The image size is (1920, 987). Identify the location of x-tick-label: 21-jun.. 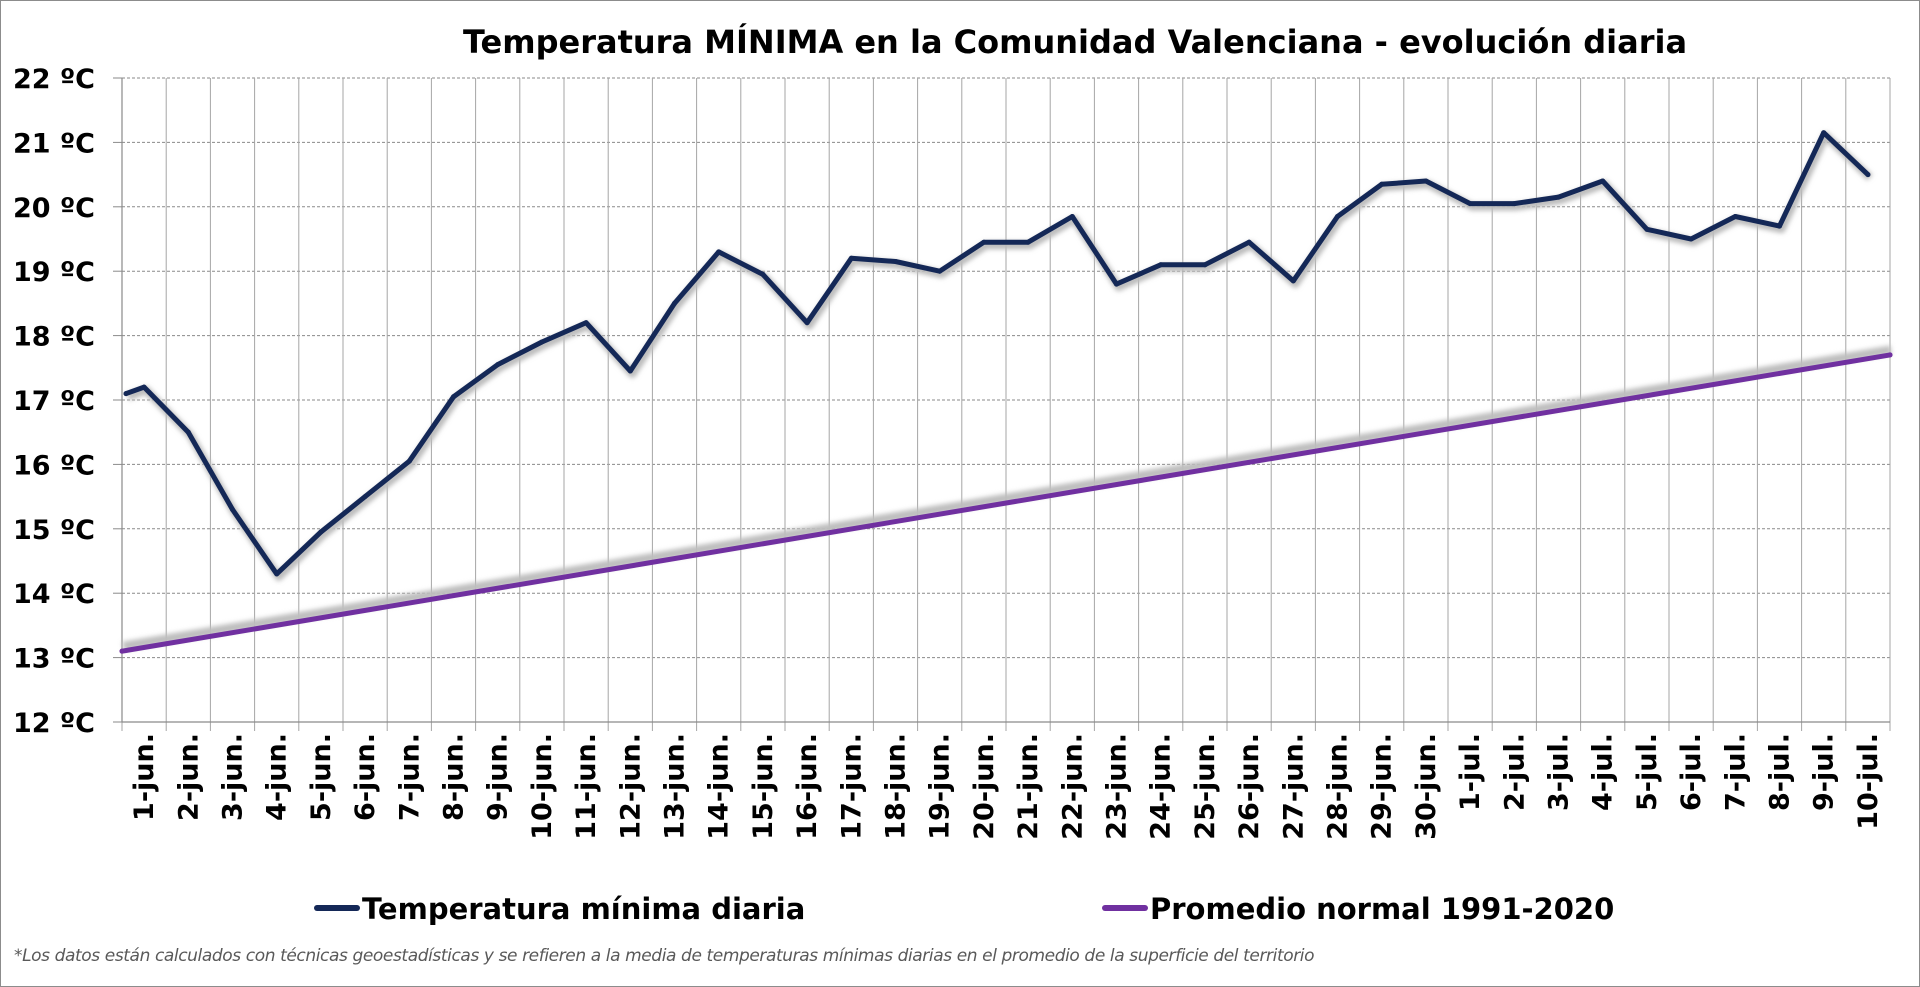
(1028, 786).